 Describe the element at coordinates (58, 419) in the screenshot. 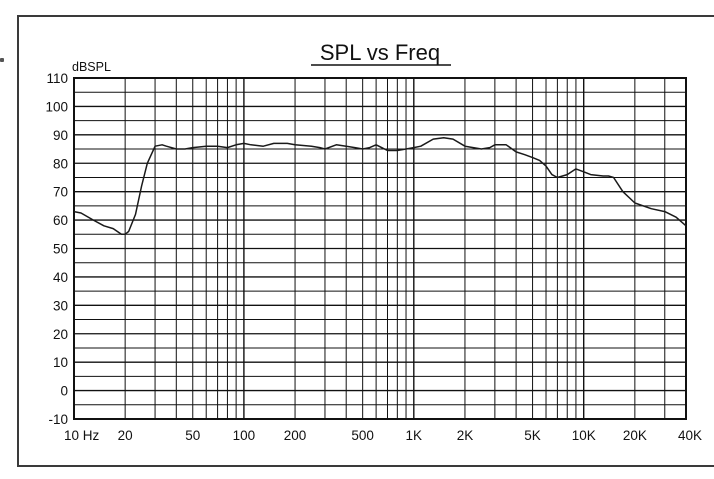

I see `y-tick-label: -10` at that location.